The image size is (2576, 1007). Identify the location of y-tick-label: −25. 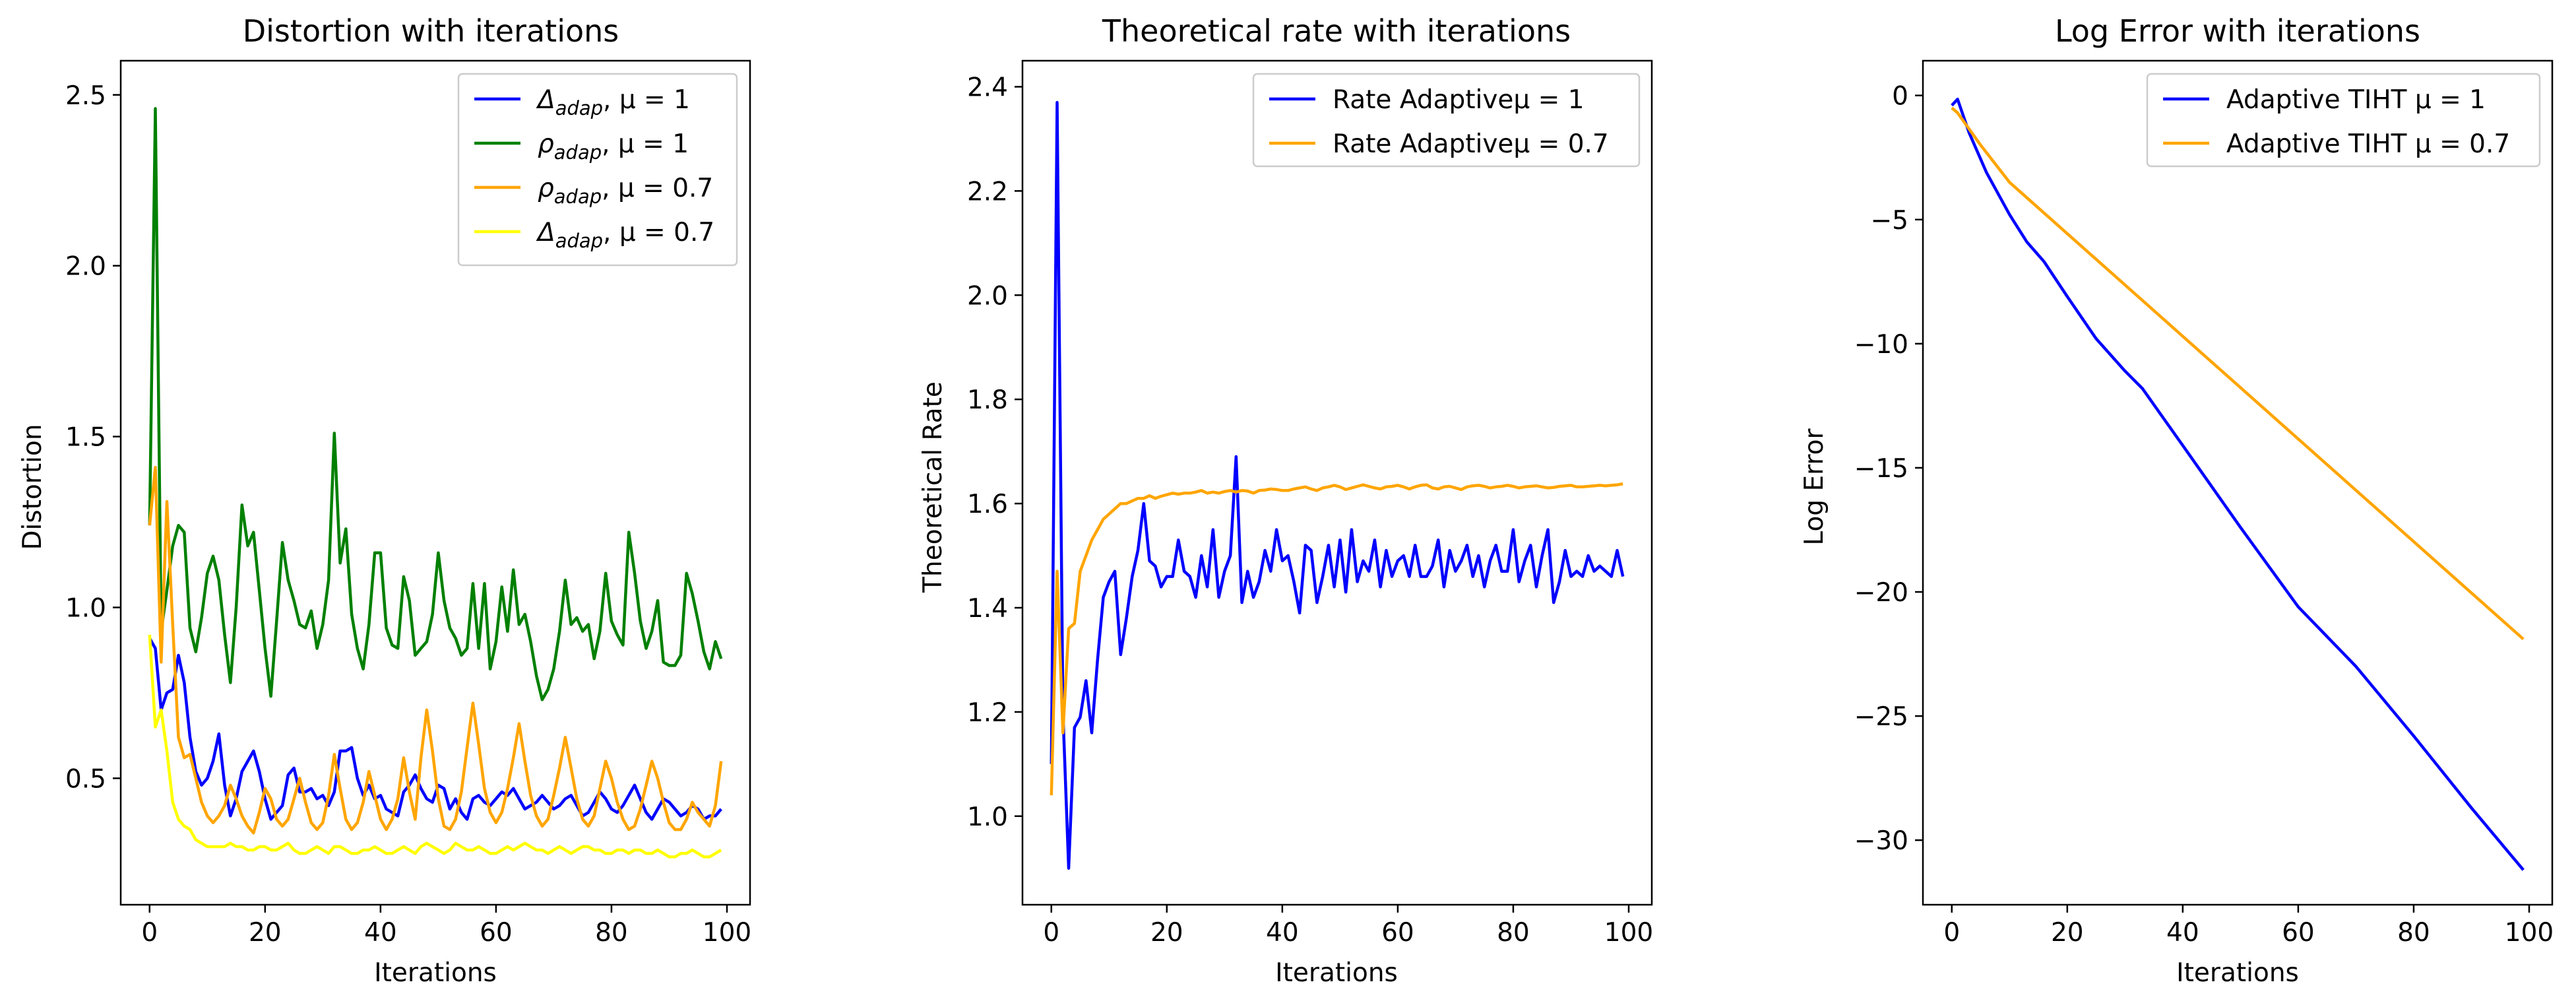
(1881, 717).